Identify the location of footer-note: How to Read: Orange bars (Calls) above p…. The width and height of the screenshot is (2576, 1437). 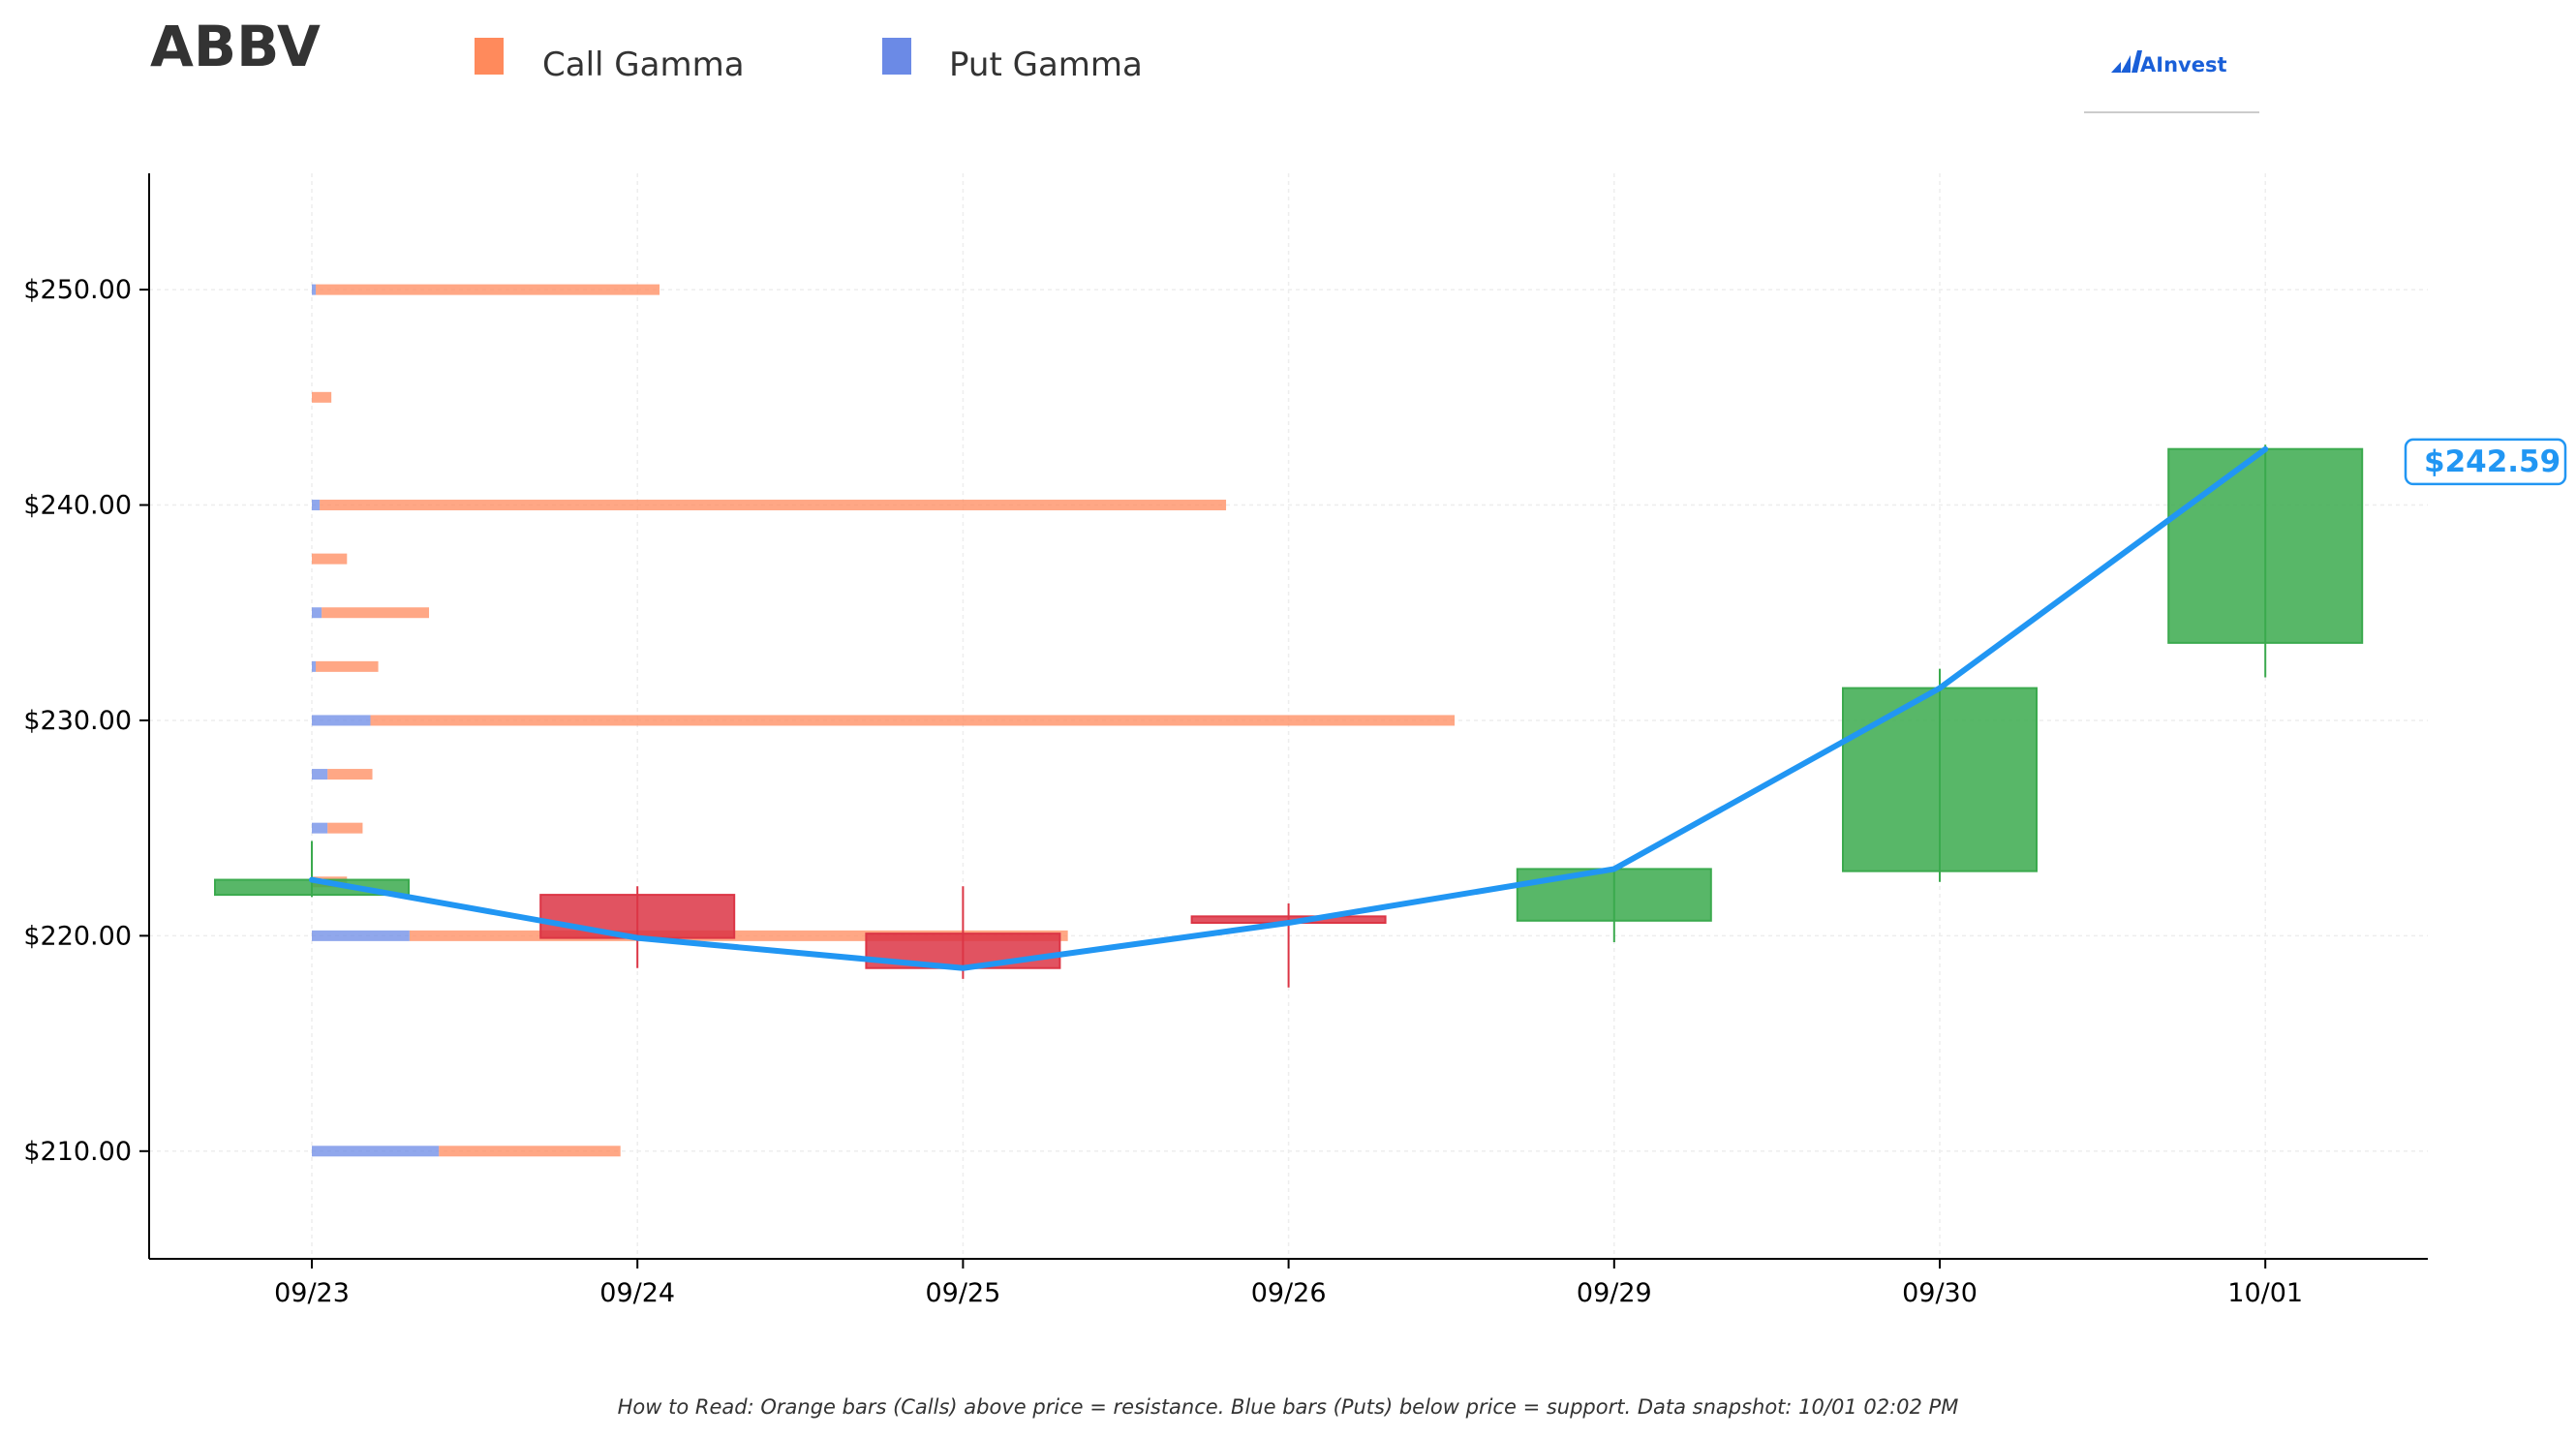
(1288, 1407).